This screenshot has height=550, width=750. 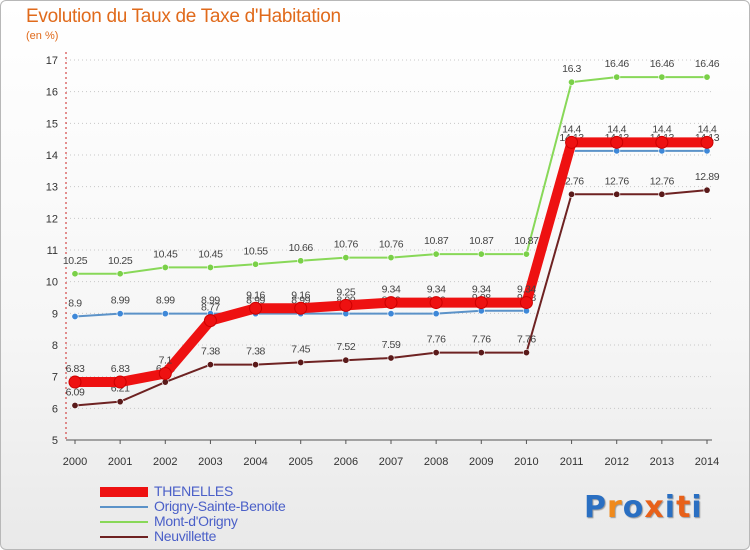 I want to click on logo-letter: x, so click(x=654, y=507).